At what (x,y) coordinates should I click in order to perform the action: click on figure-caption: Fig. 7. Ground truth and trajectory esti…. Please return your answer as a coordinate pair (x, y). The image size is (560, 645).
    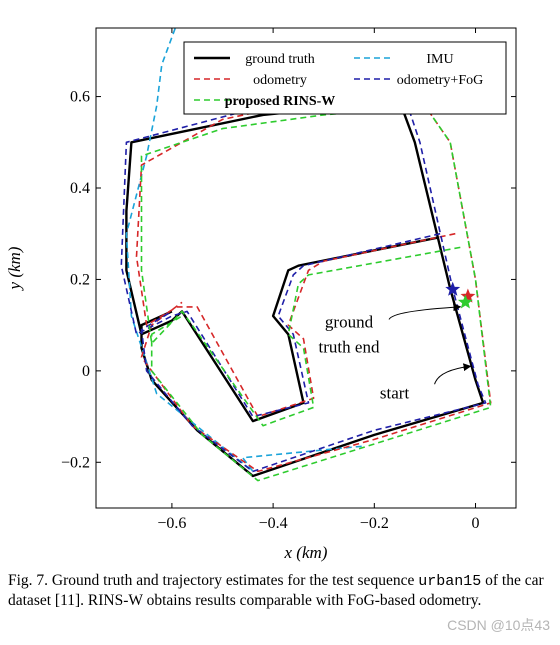
    Looking at the image, I should click on (280, 590).